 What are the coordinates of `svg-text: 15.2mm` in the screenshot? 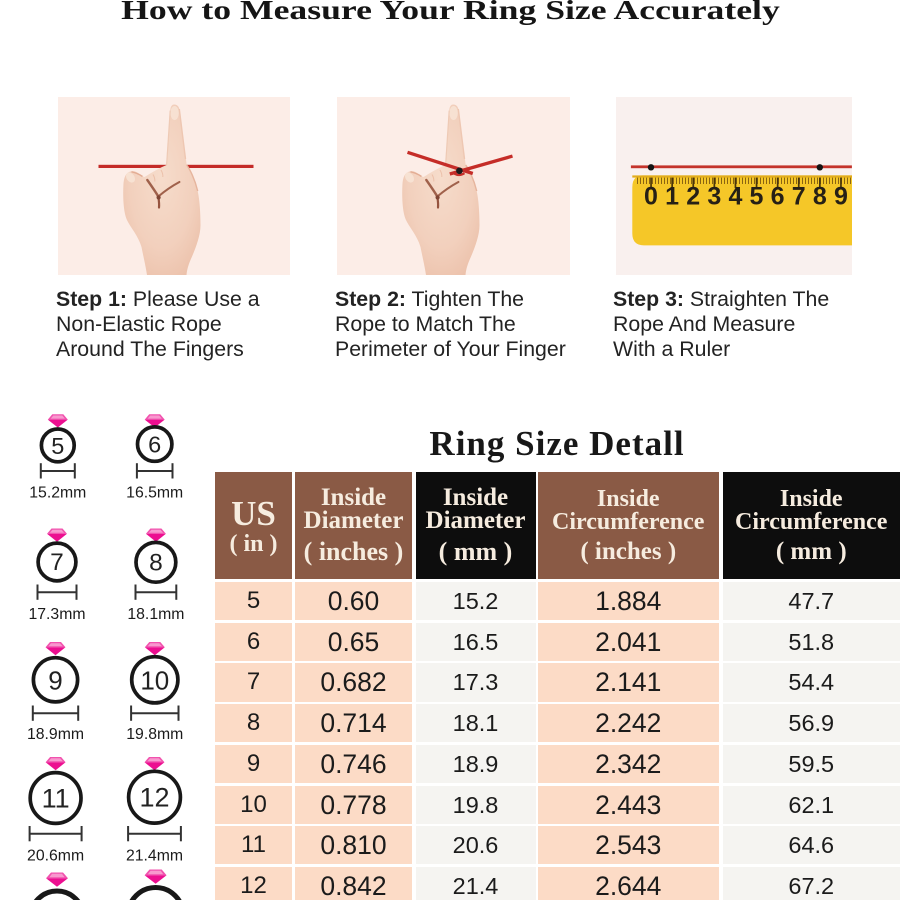 It's located at (57, 492).